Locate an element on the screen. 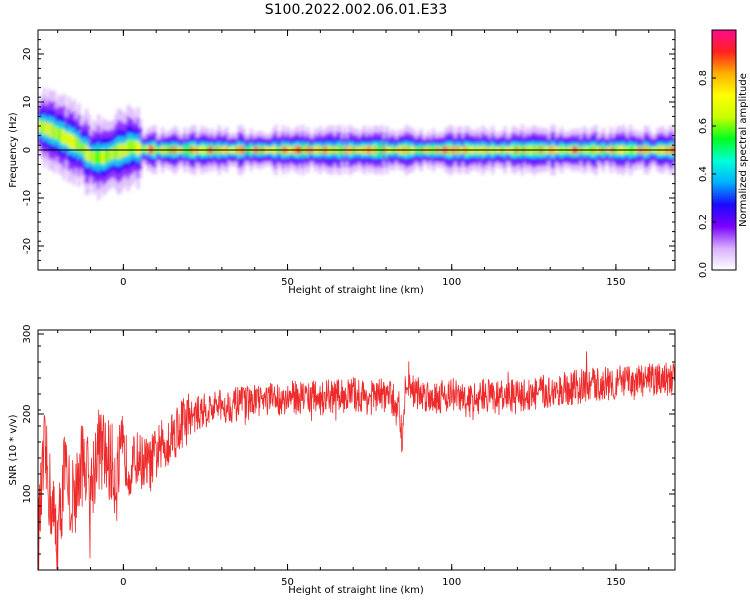 The width and height of the screenshot is (750, 600). colorbar-tick-label: 0.6 is located at coordinates (703, 126).